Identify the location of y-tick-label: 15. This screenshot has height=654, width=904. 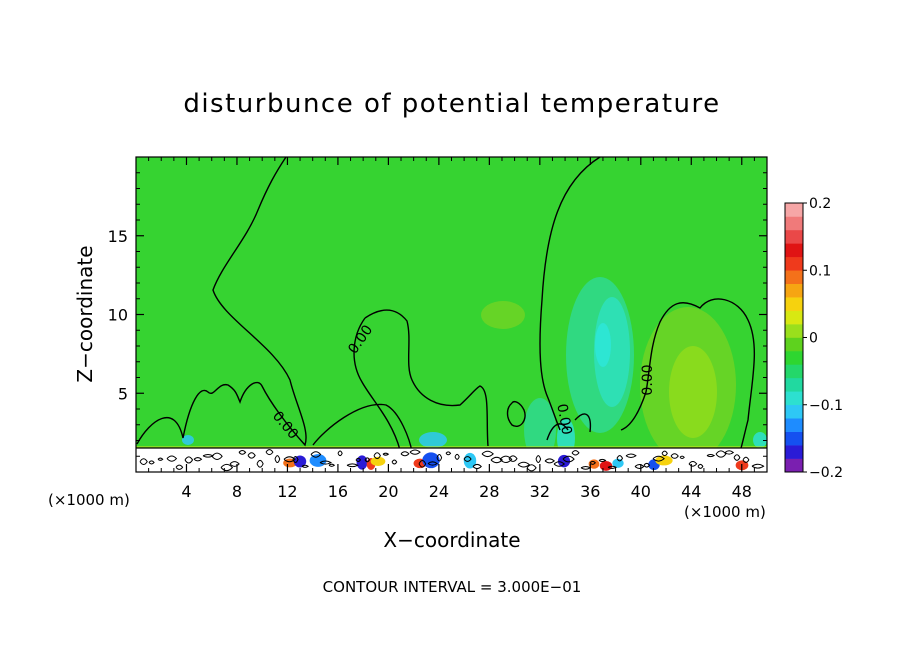
(118, 236).